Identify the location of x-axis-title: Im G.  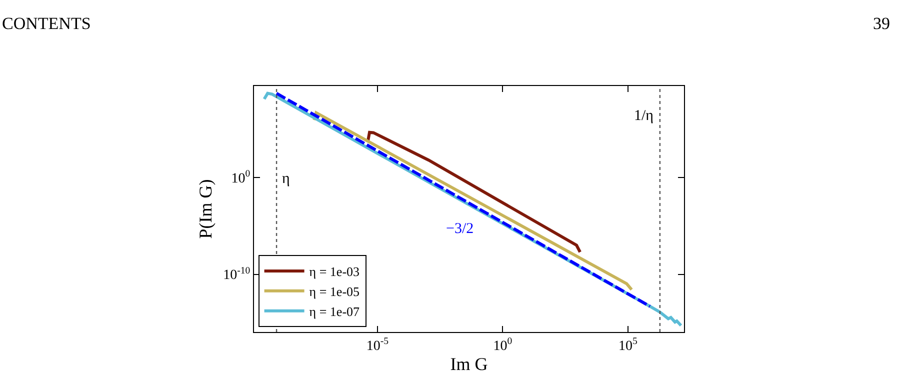
(469, 364).